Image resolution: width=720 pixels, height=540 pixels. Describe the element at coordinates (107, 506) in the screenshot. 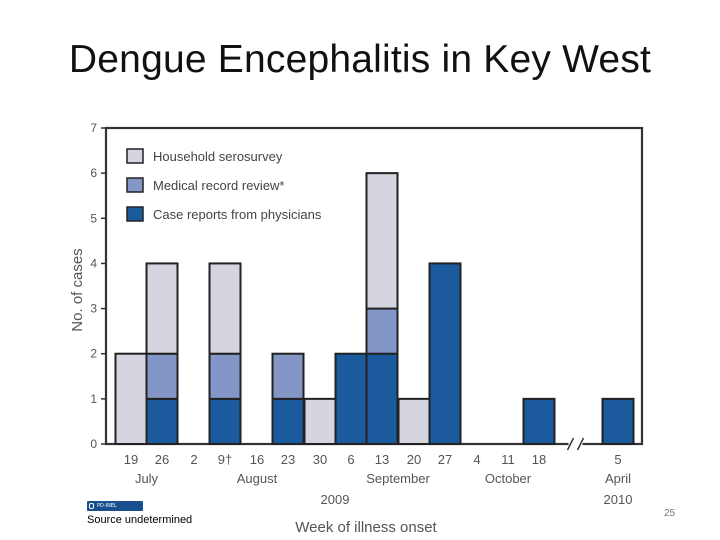

I see `license-badge-text: PD-INEL` at that location.